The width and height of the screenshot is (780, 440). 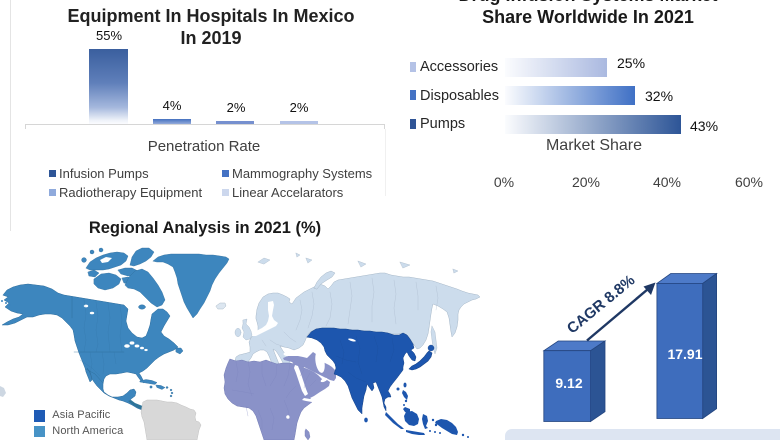 I want to click on svg-text: 9.12, so click(x=568, y=383).